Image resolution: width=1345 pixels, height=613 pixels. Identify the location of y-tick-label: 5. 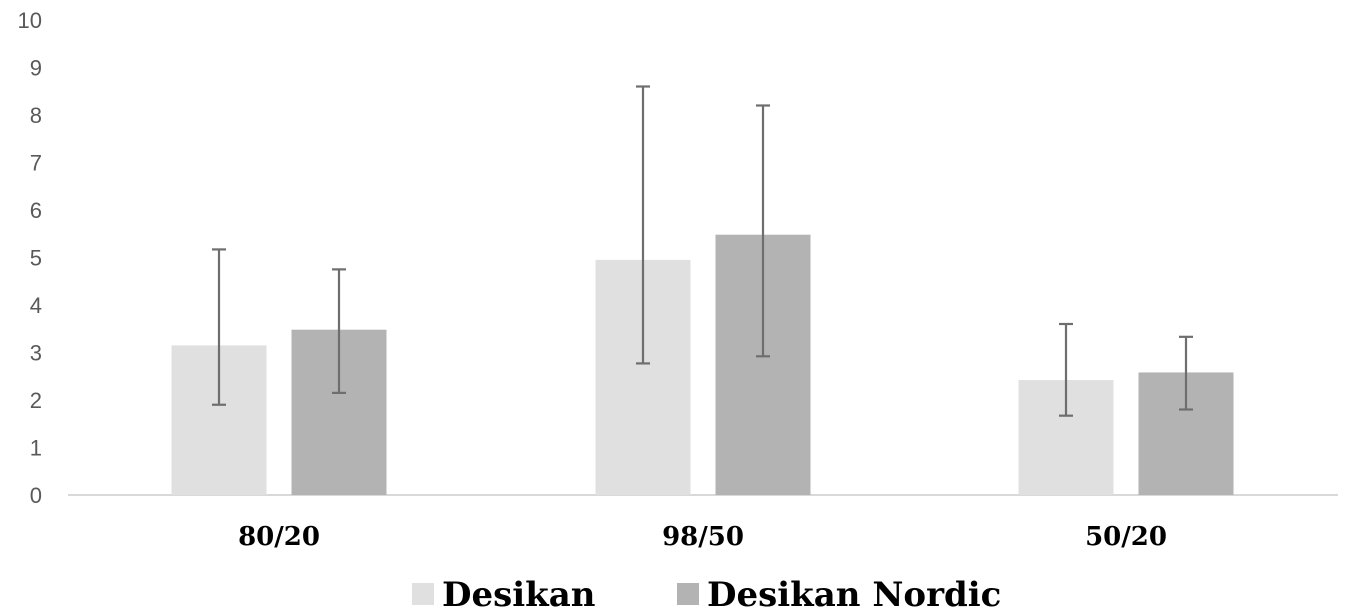
(36, 258).